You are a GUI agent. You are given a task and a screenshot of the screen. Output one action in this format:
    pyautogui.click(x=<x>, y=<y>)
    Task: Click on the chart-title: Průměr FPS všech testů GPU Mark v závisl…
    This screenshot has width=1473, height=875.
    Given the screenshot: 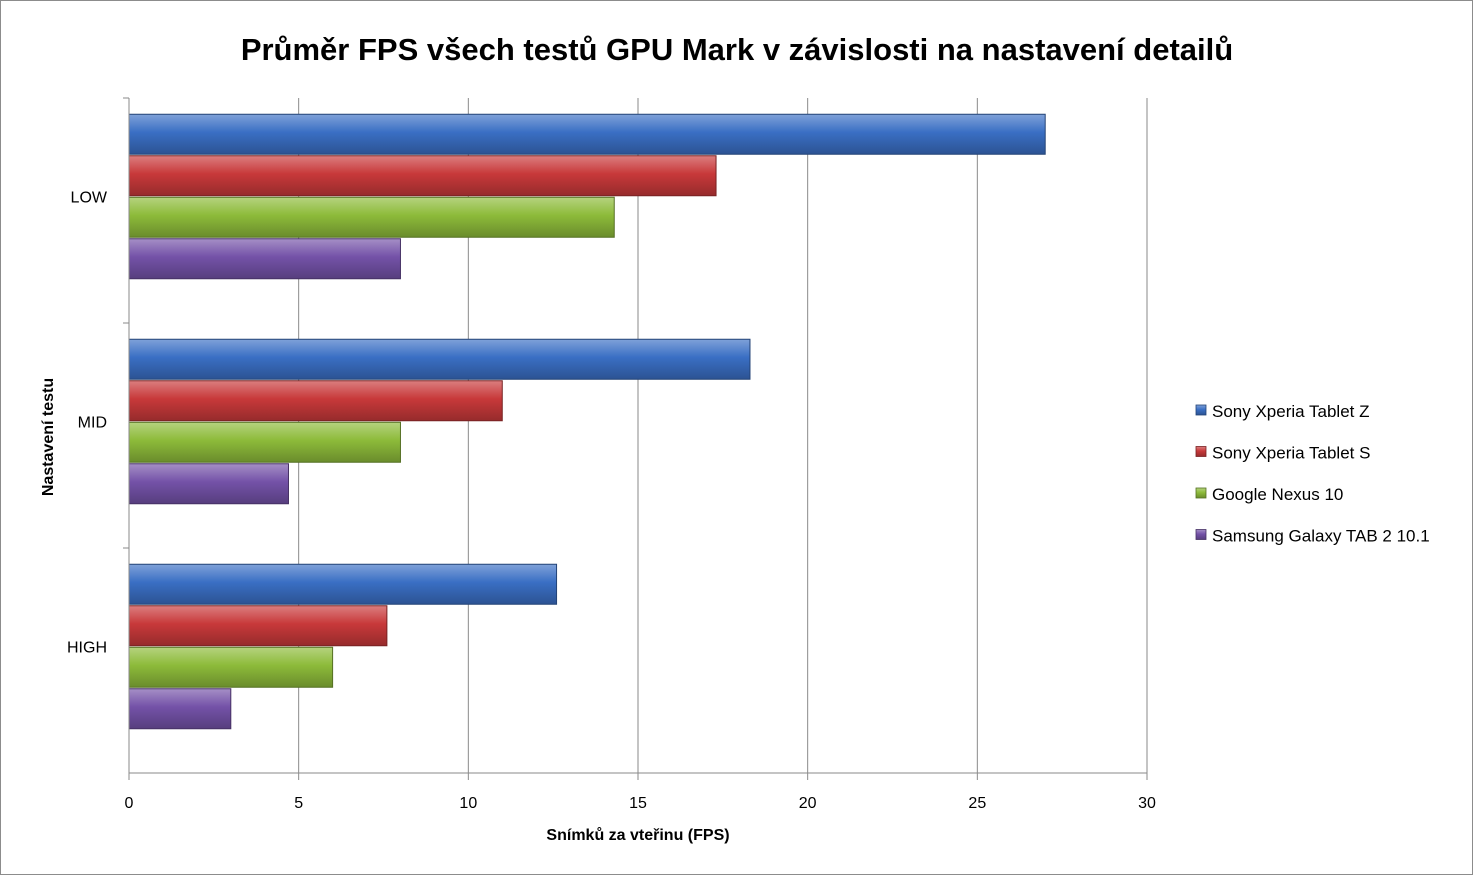 What is the action you would take?
    pyautogui.click(x=737, y=49)
    